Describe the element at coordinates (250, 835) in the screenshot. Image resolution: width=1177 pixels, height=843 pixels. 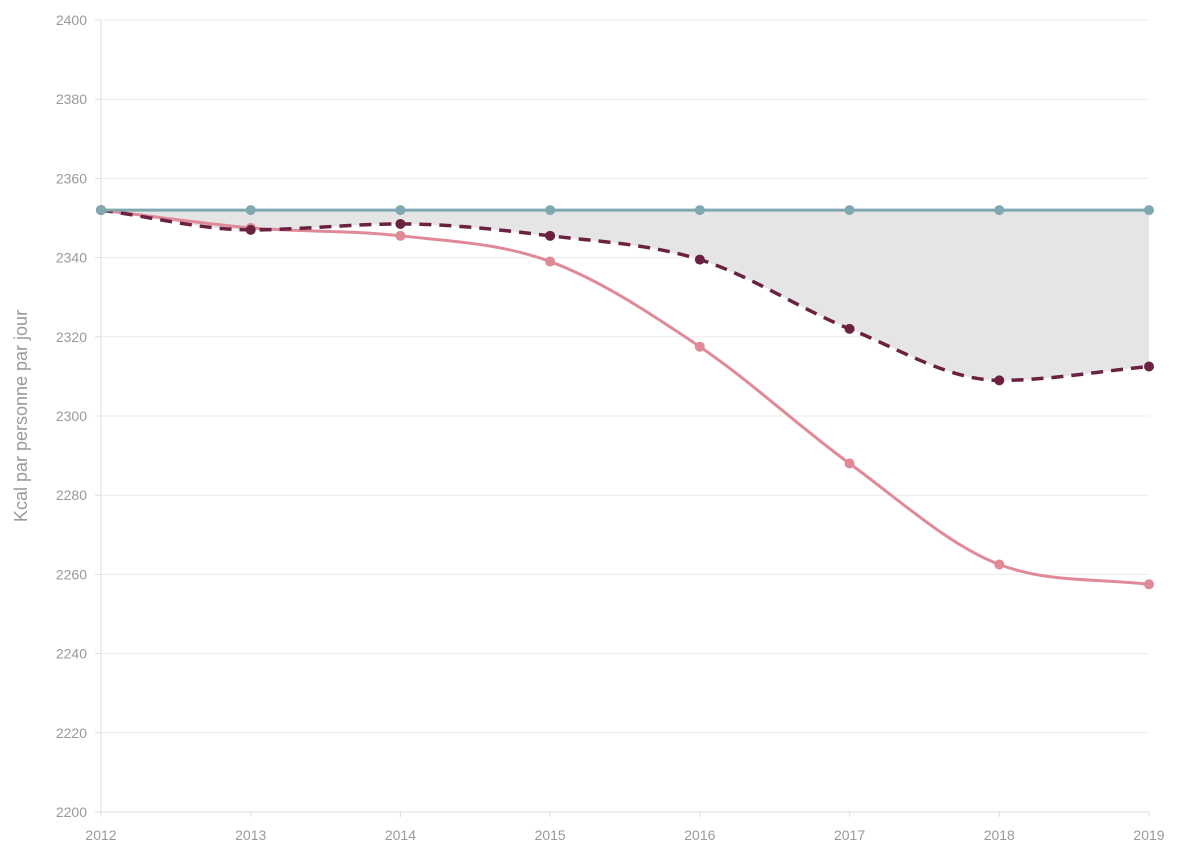
I see `x-tick-label: 2013` at that location.